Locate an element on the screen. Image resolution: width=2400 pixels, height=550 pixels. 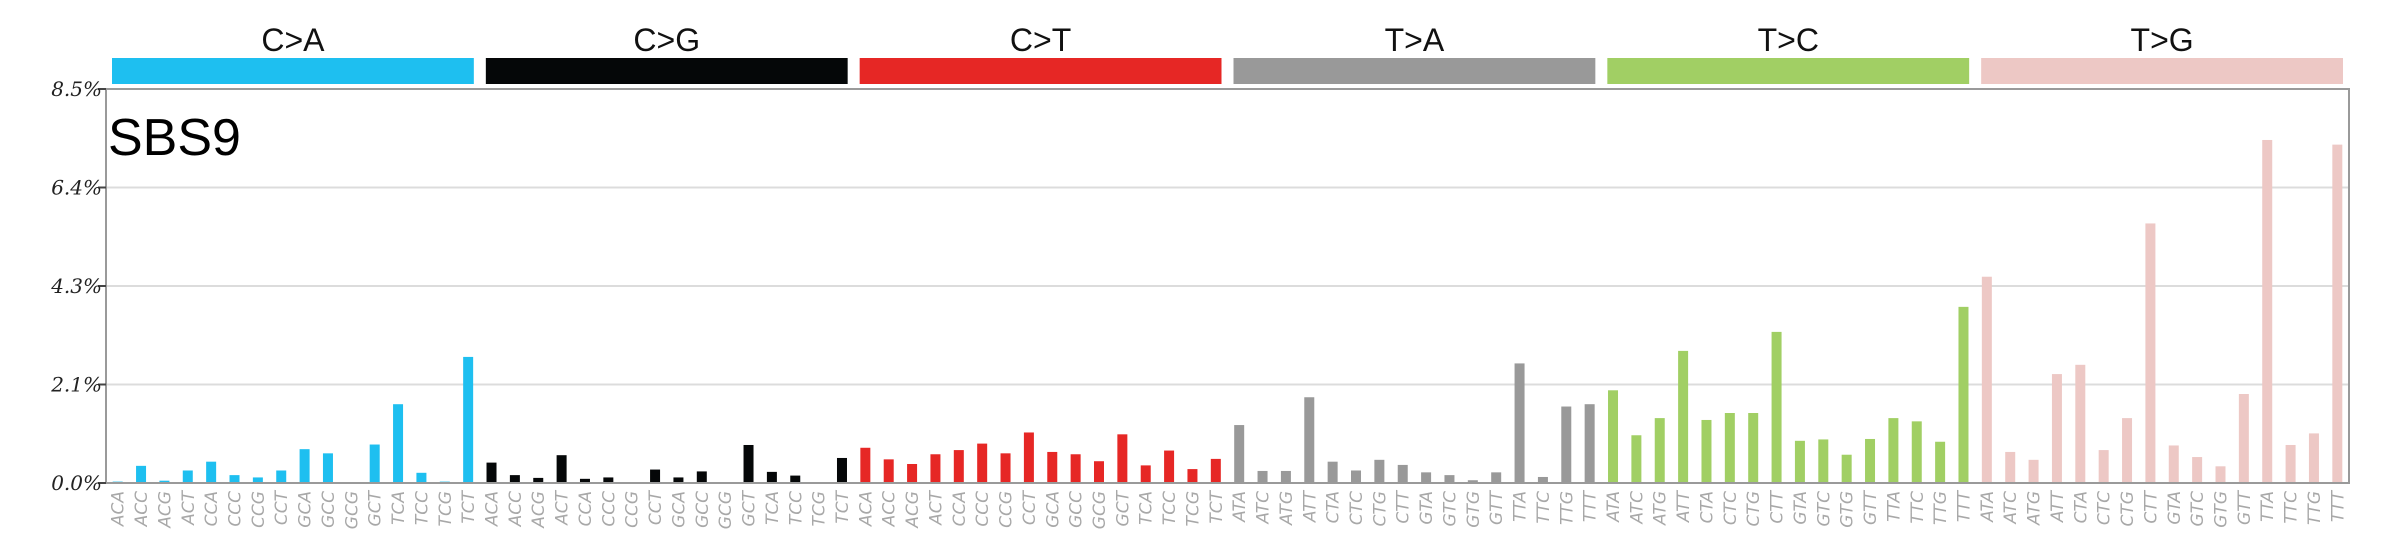
x-tick-label: ACG is located at coordinates (539, 510).